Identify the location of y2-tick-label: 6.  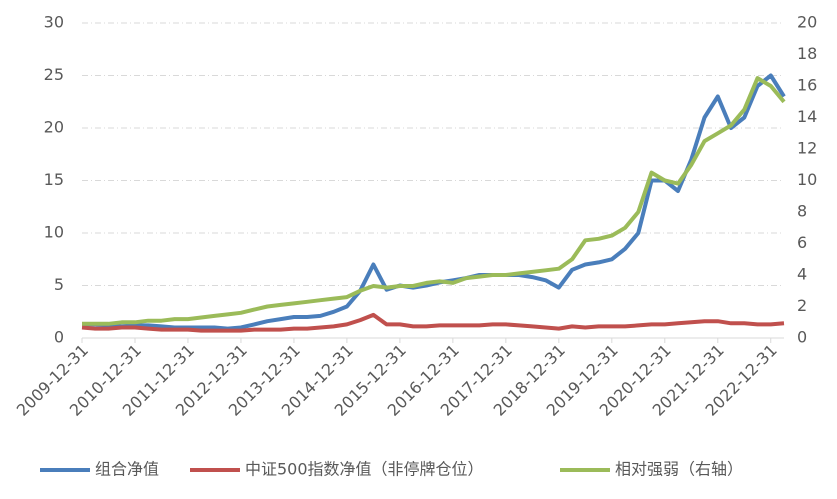
(802, 242).